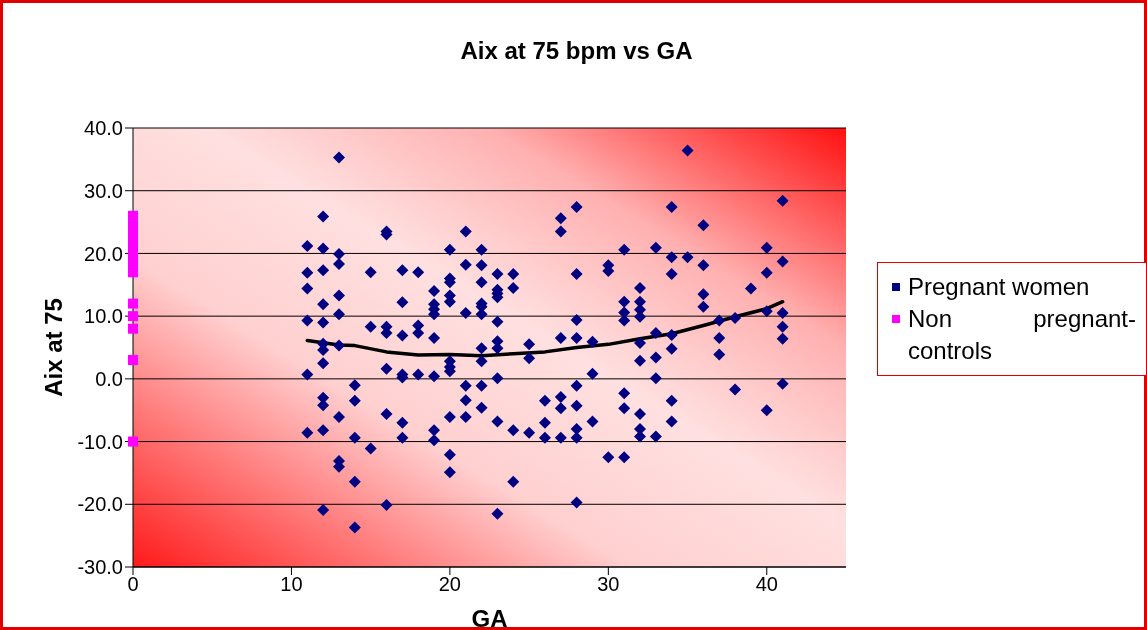  What do you see at coordinates (608, 584) in the screenshot?
I see `x-tick-label: 30` at bounding box center [608, 584].